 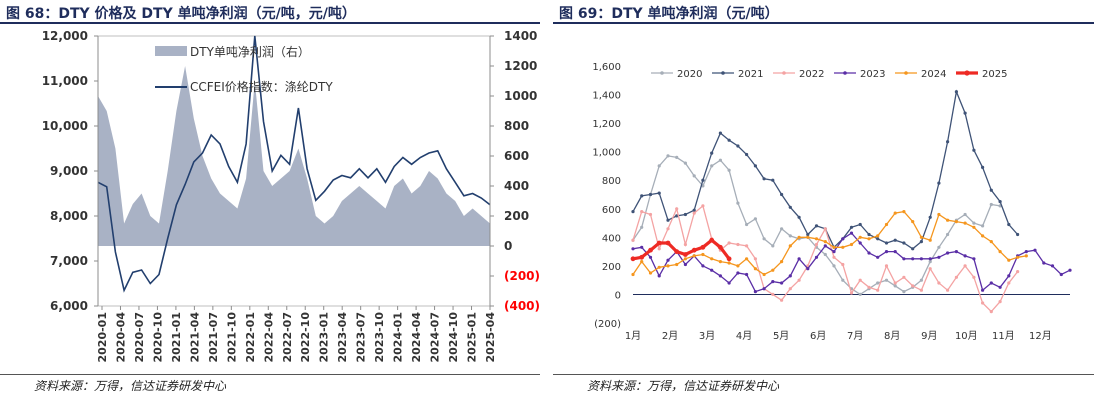 I want to click on x-tick-label: 2022-04, so click(x=268, y=337).